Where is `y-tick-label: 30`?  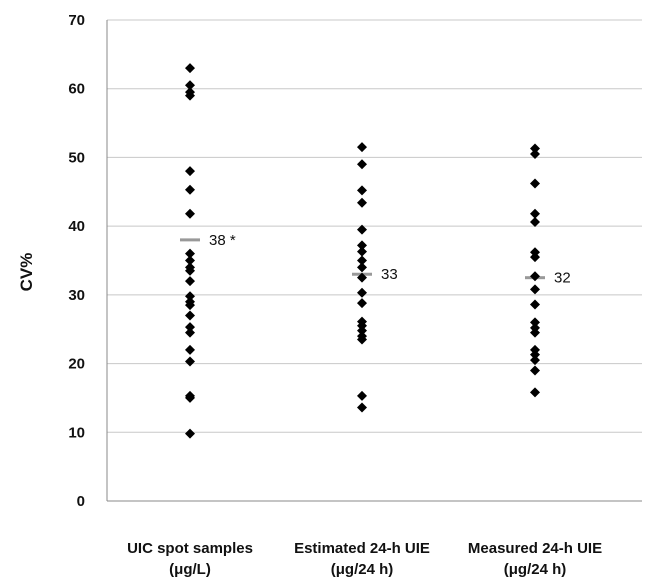 y-tick-label: 30 is located at coordinates (76, 295).